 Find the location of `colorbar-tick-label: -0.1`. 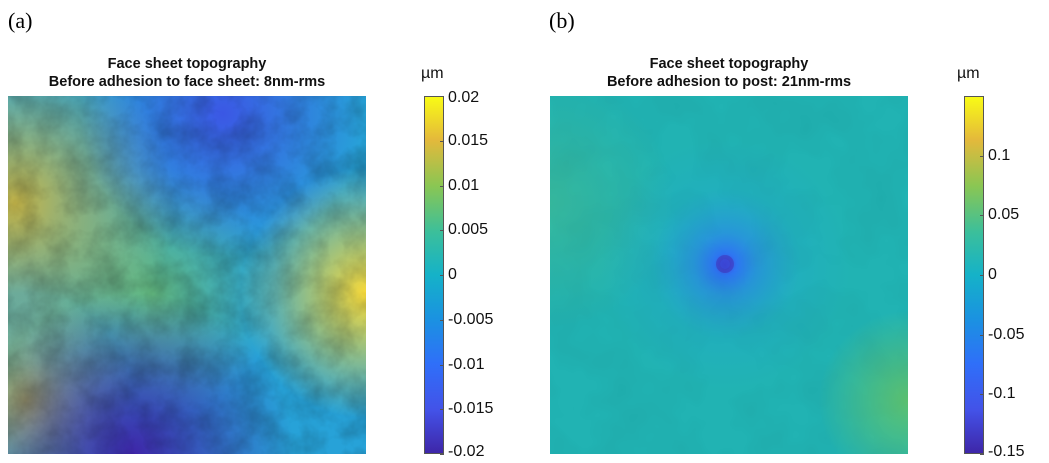

colorbar-tick-label: -0.1 is located at coordinates (1002, 394).